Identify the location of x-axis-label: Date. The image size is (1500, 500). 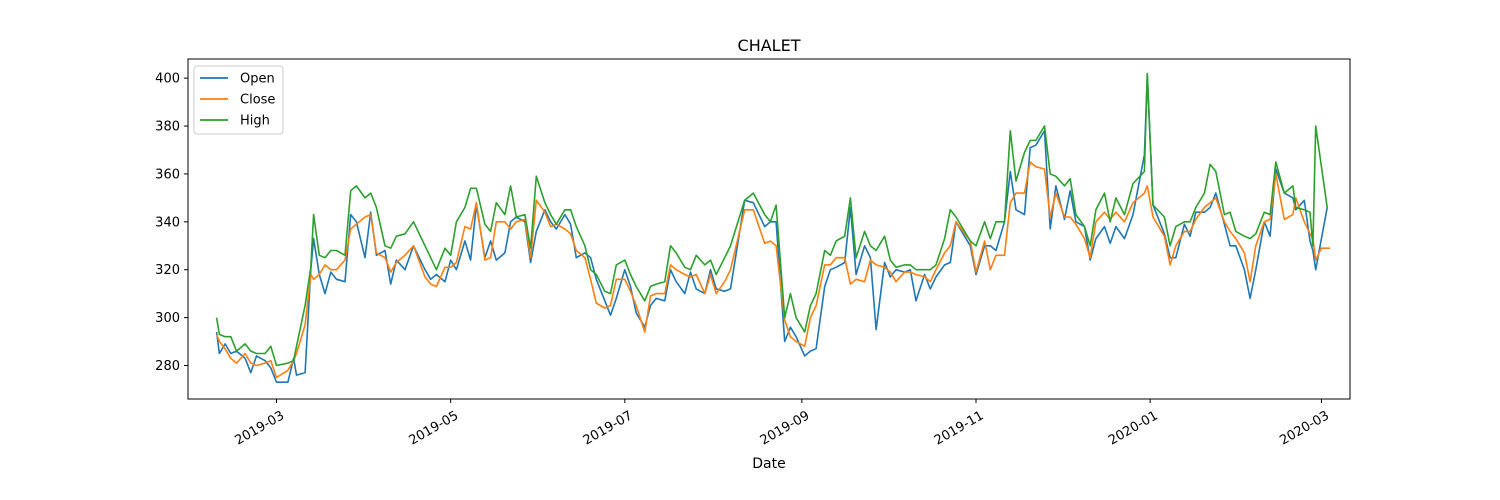
(768, 464).